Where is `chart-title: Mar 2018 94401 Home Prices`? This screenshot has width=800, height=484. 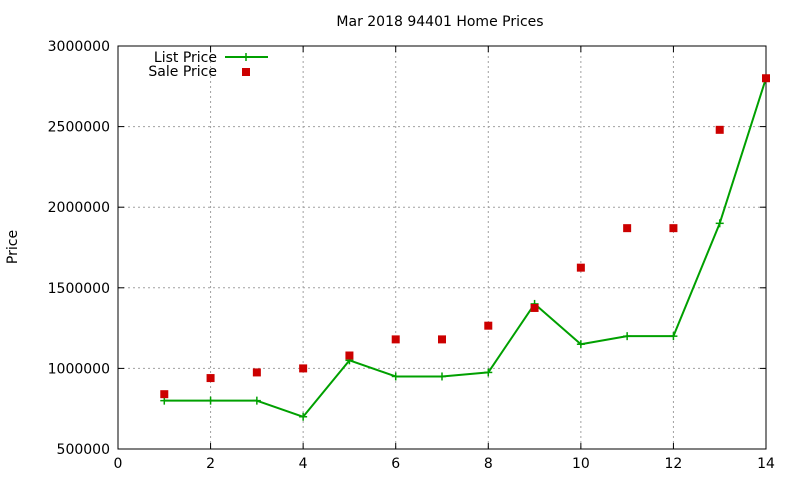
chart-title: Mar 2018 94401 Home Prices is located at coordinates (439, 22).